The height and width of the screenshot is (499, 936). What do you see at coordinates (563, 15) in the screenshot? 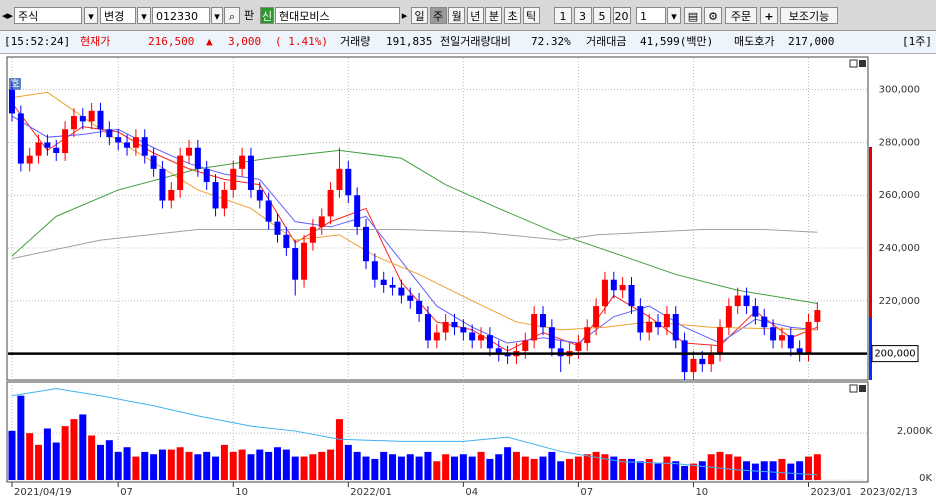
I see `period-button: 1` at bounding box center [563, 15].